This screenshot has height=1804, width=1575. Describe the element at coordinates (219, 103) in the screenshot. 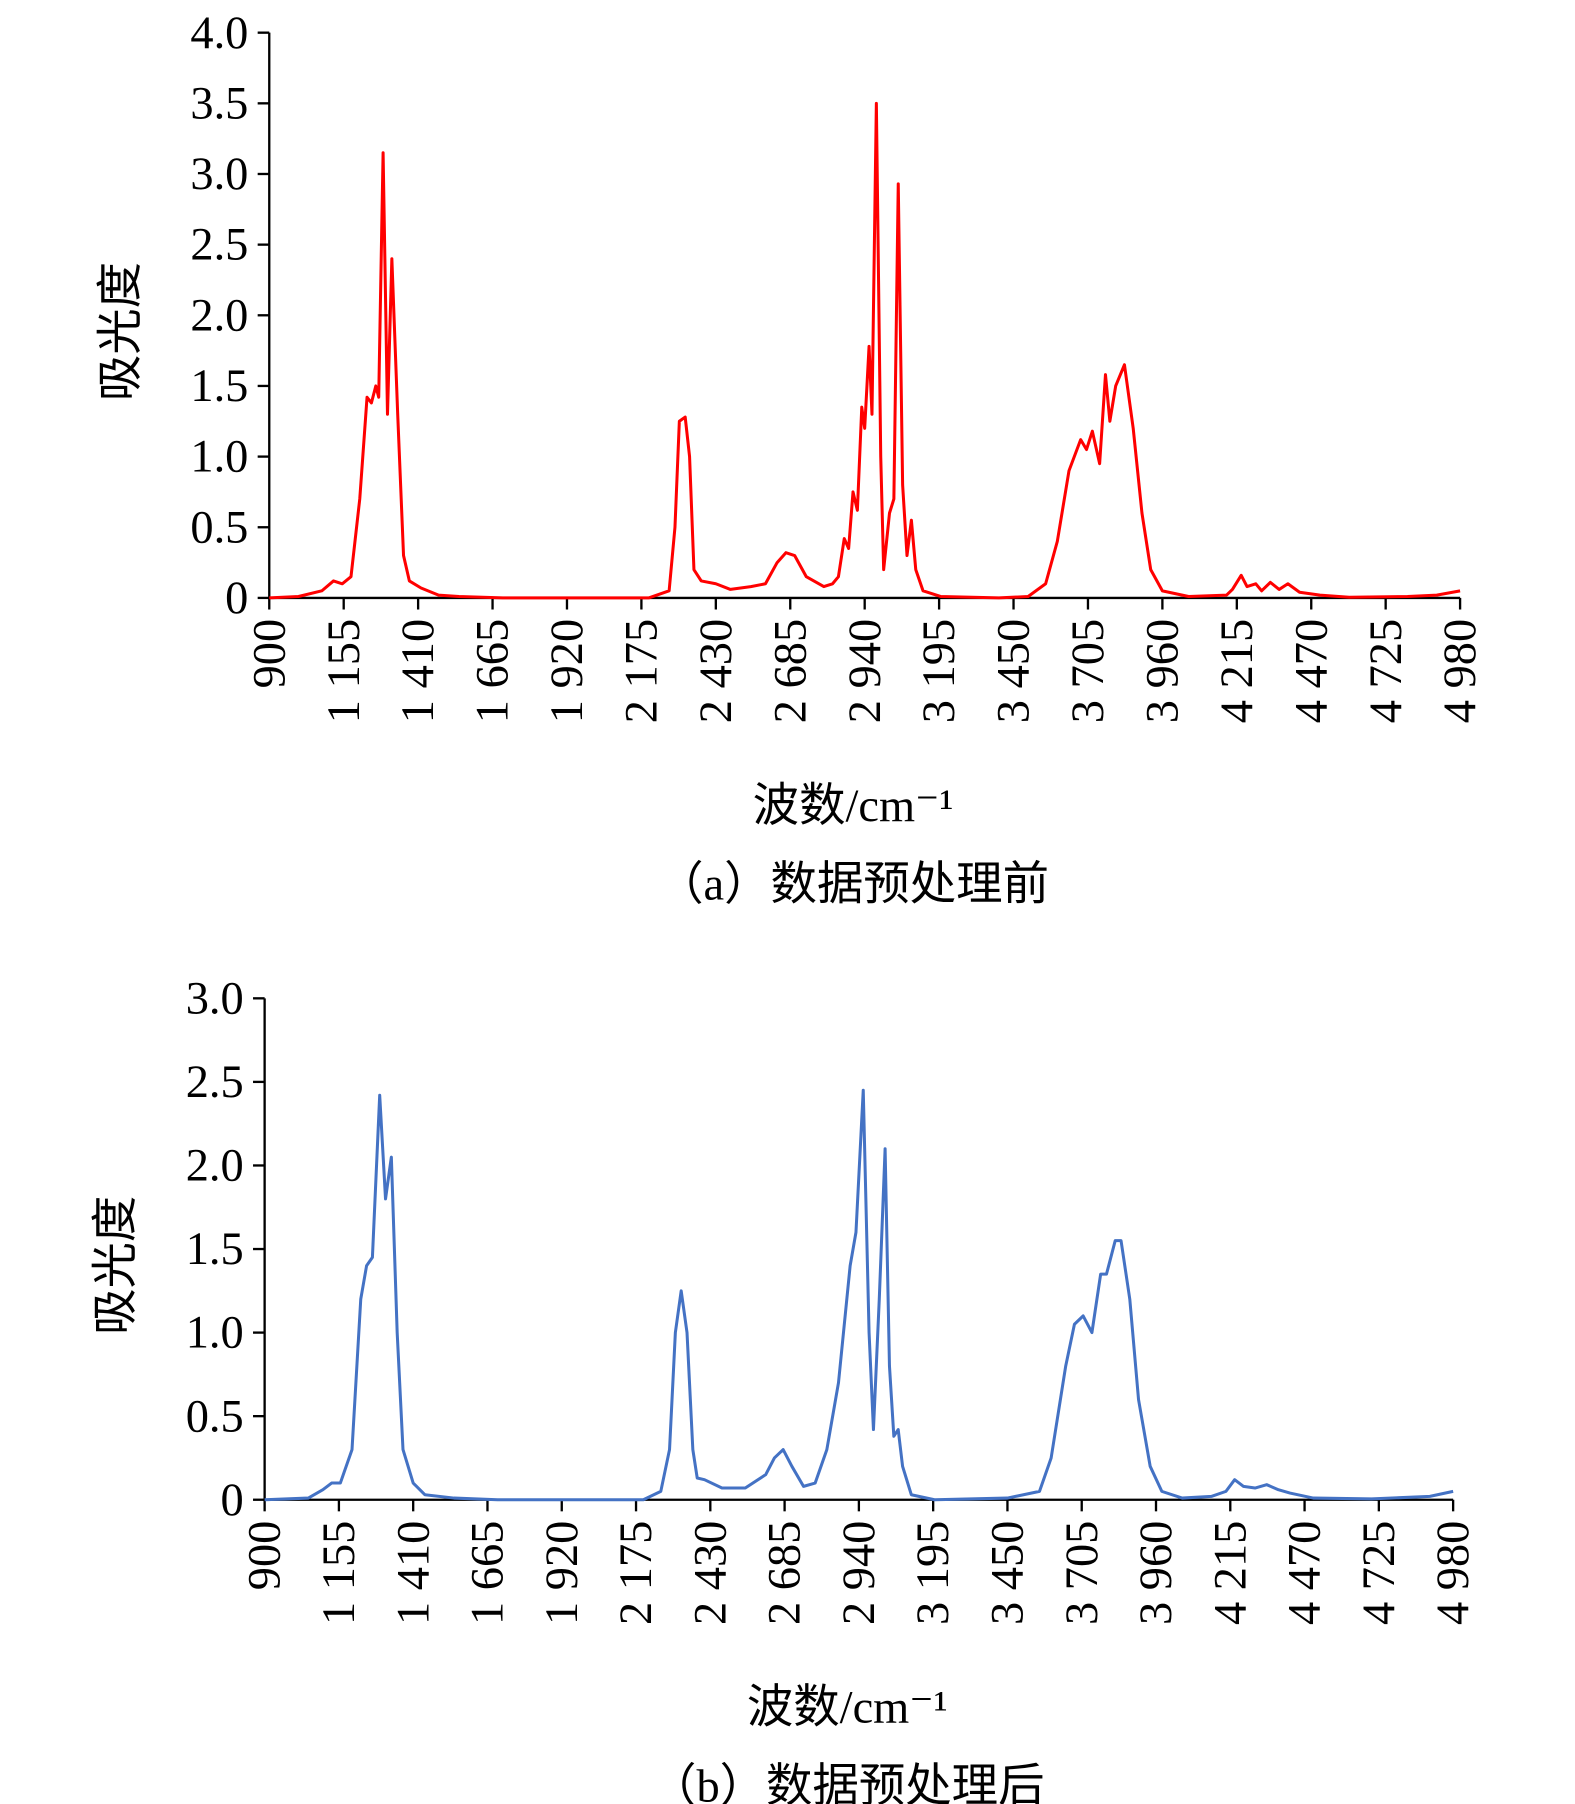

I see `y-tick-label: 3.5` at that location.